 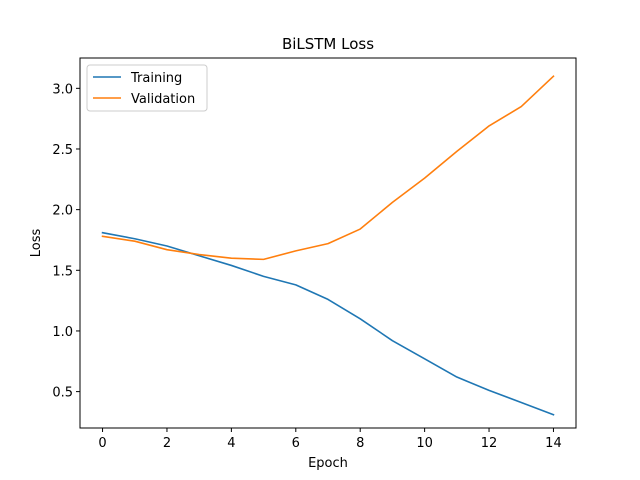 I want to click on x-tick-label: 4, so click(x=231, y=443).